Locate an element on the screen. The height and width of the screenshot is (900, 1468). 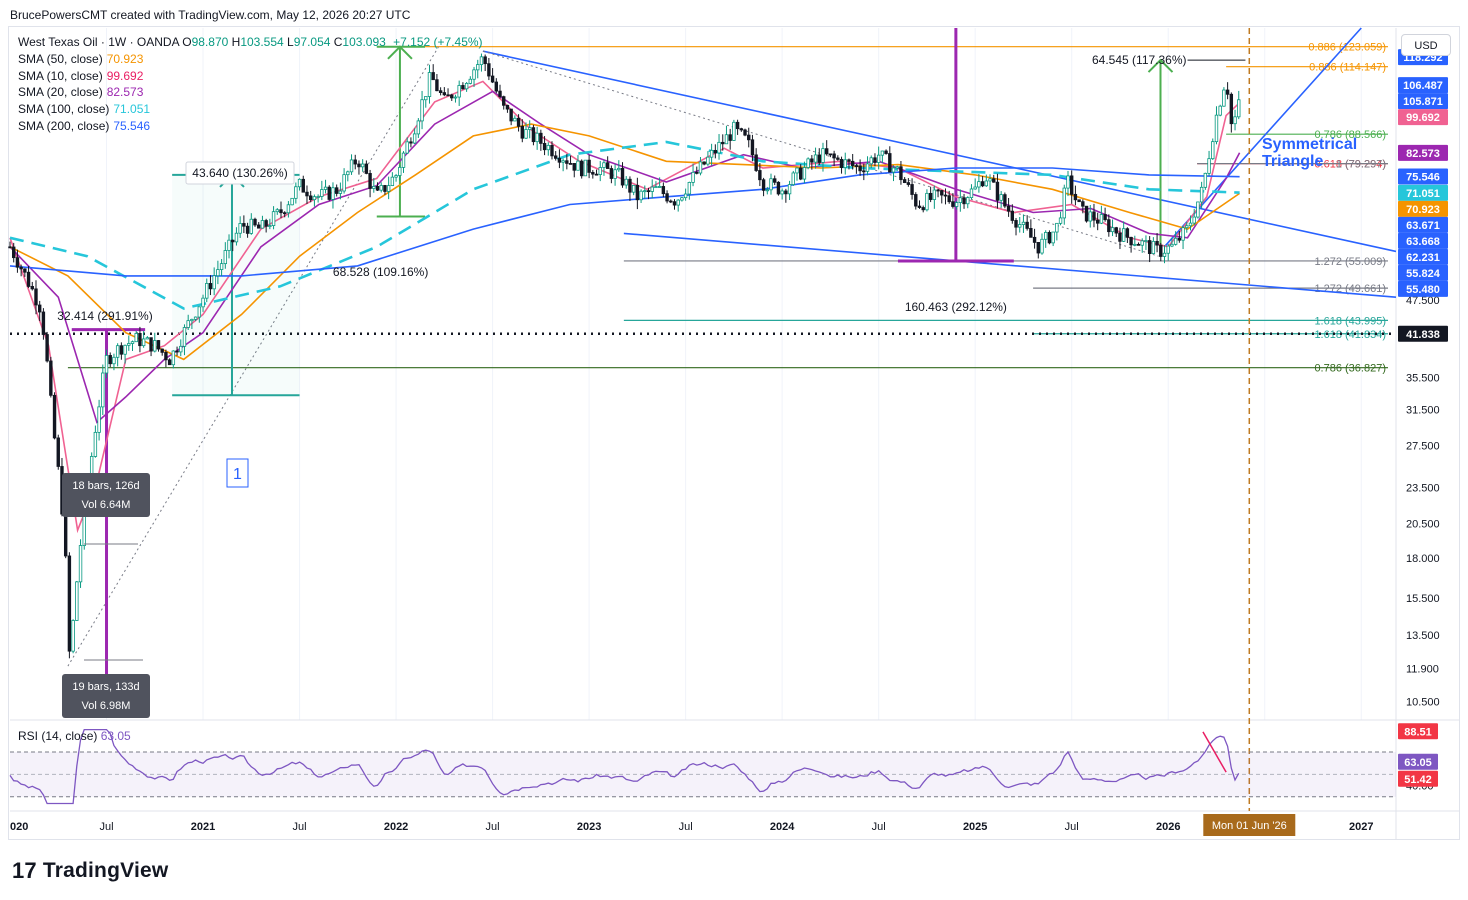
price-badge-label: 71.051 is located at coordinates (1423, 194).